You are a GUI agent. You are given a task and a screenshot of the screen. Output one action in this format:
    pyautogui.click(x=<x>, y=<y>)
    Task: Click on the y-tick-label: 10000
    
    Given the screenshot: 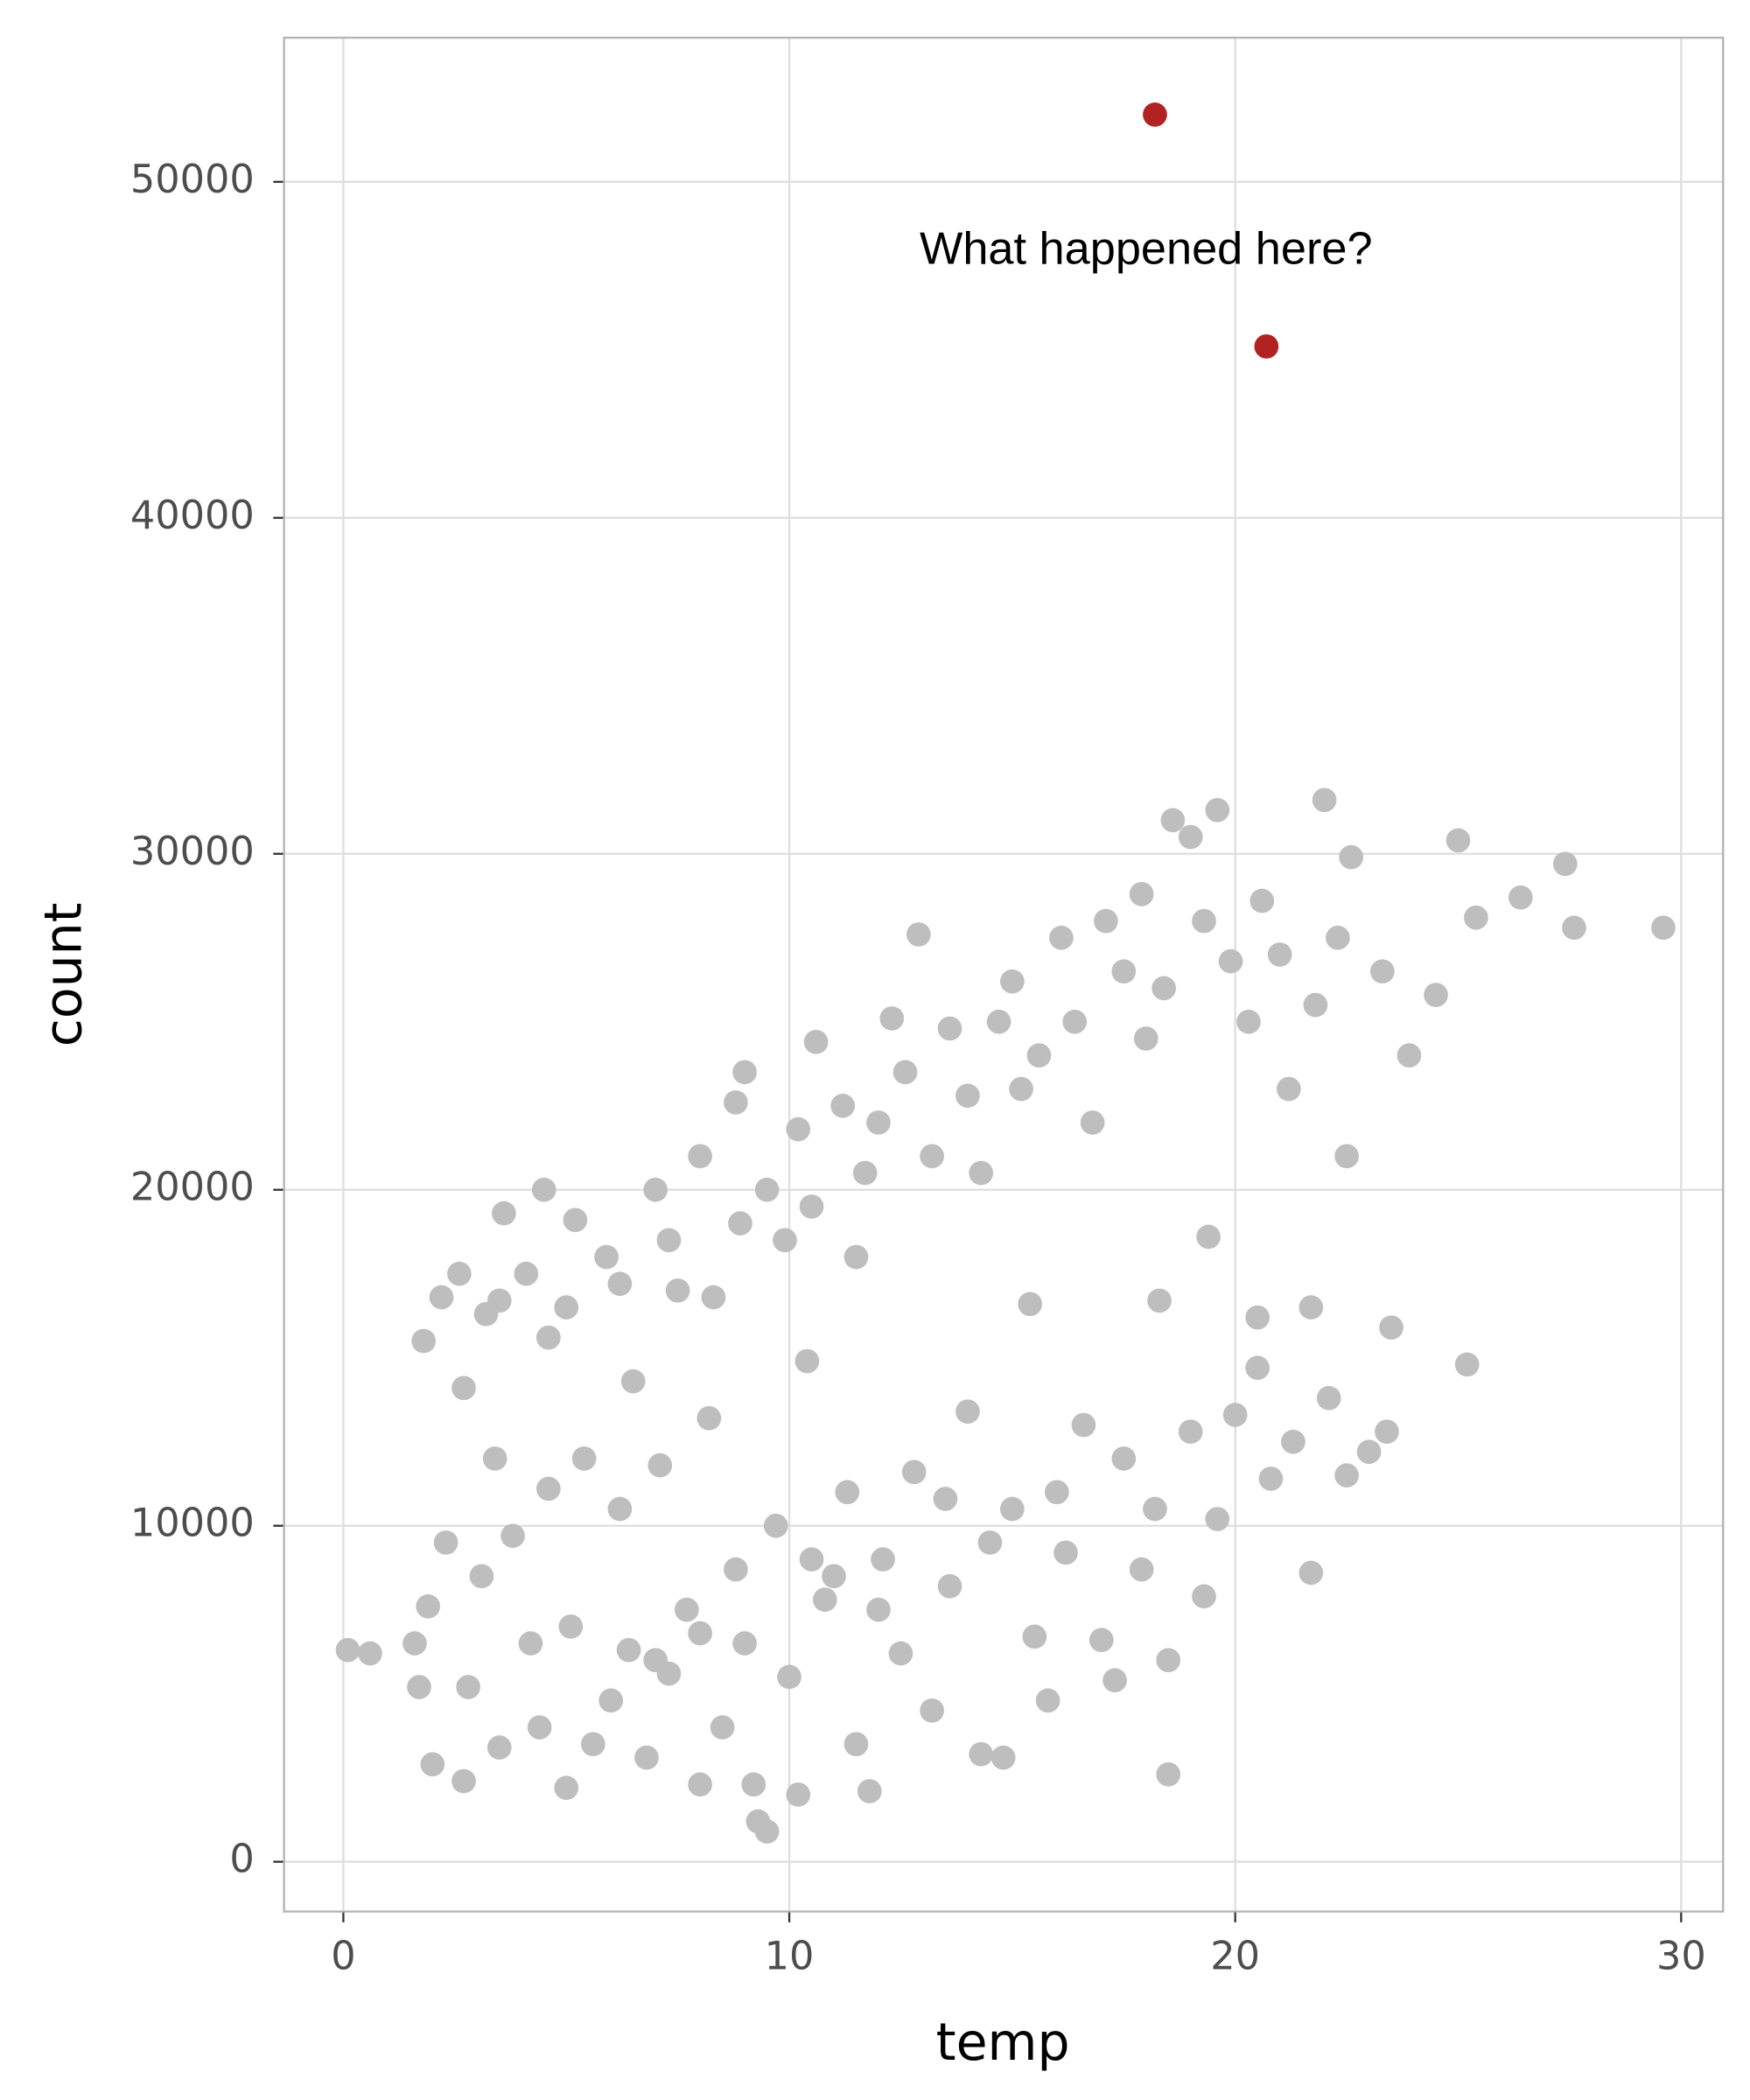 What is the action you would take?
    pyautogui.click(x=192, y=1523)
    